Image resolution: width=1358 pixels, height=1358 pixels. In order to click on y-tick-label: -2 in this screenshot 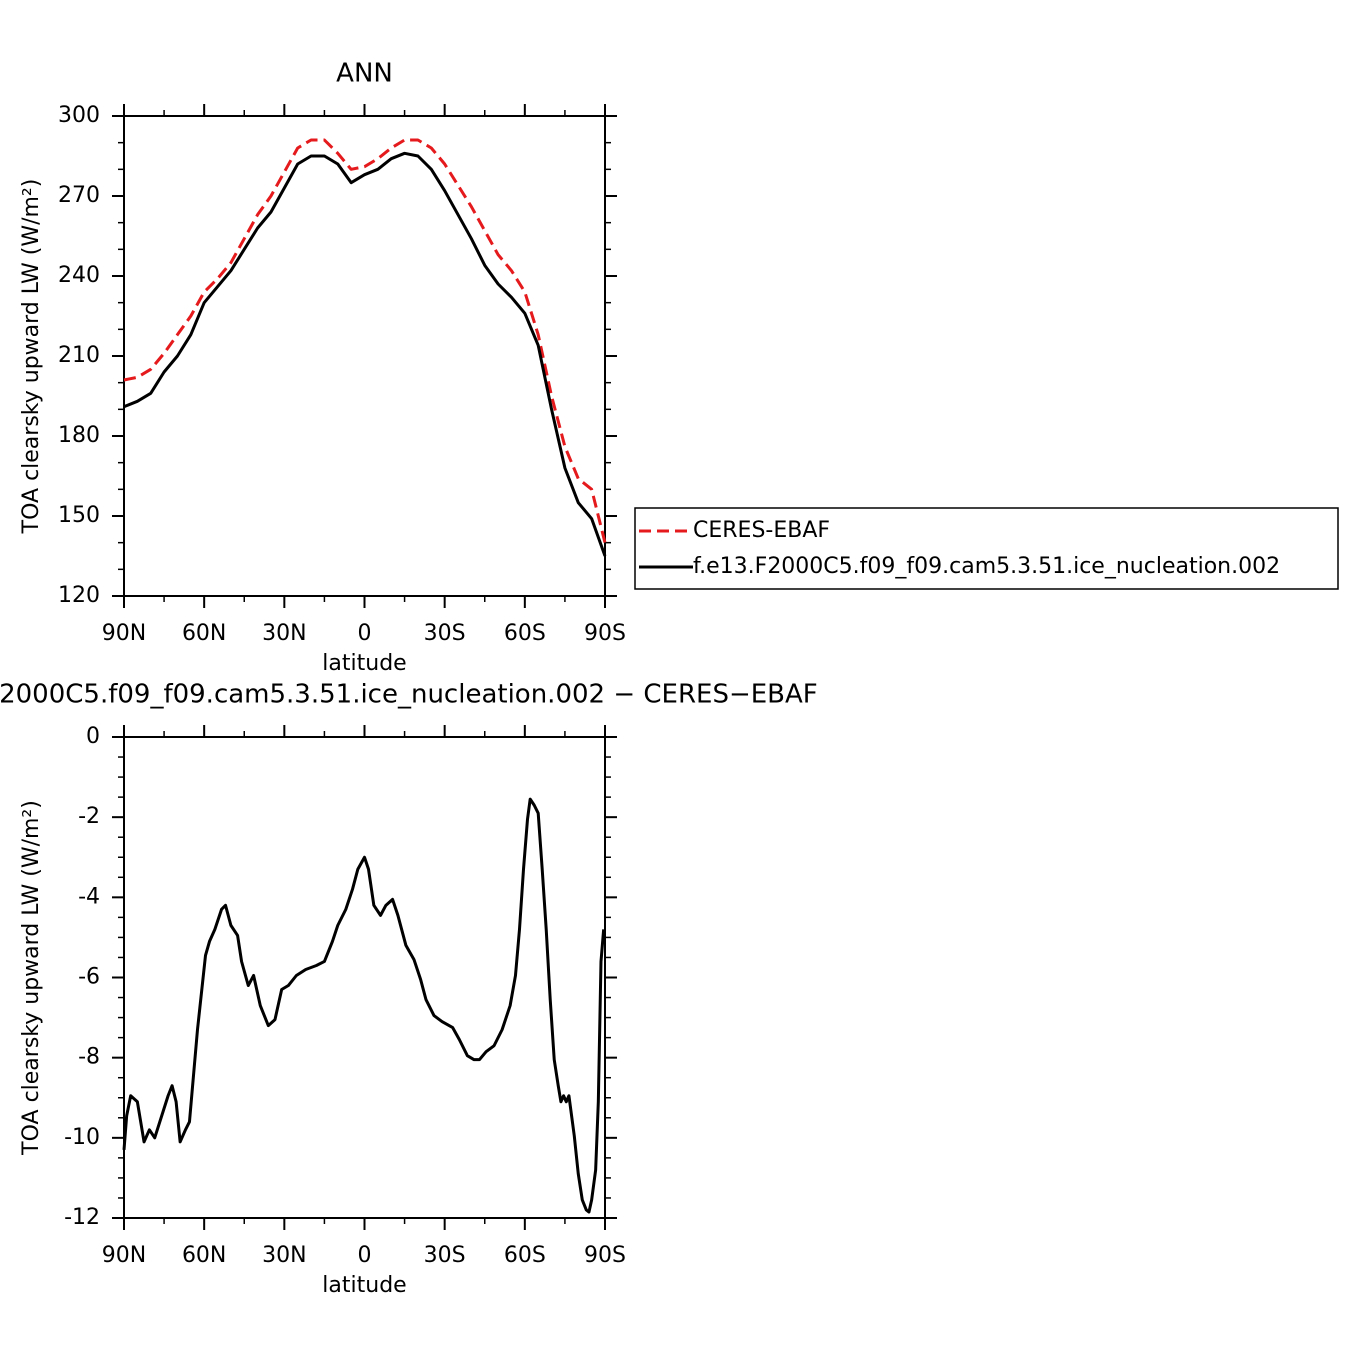, I will do `click(89, 816)`.